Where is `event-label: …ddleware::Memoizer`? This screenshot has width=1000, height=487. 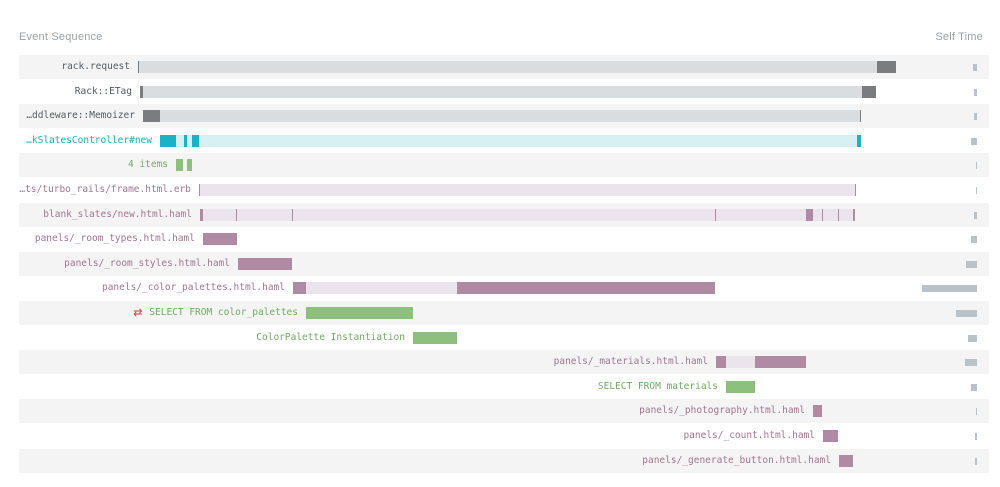 event-label: …ddleware::Memoizer is located at coordinates (80, 116).